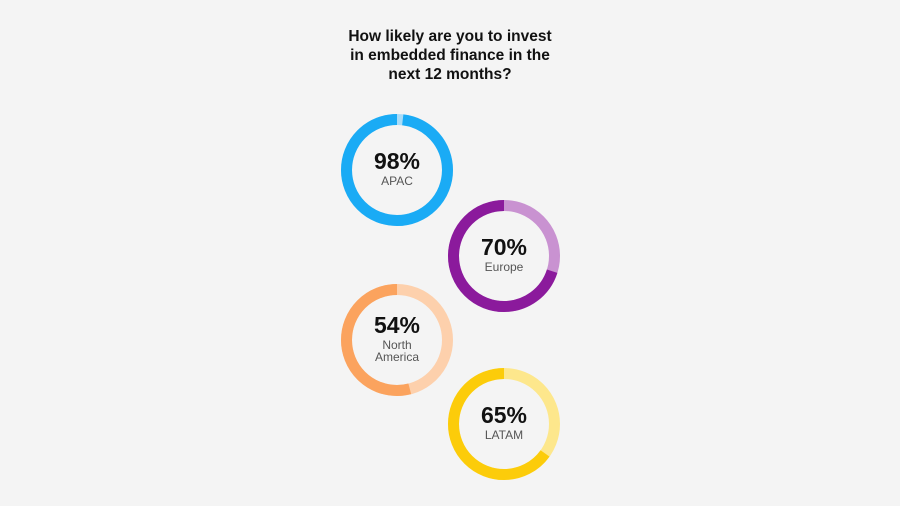 Image resolution: width=900 pixels, height=506 pixels. I want to click on donut-apac: 98%APAC, so click(397, 170).